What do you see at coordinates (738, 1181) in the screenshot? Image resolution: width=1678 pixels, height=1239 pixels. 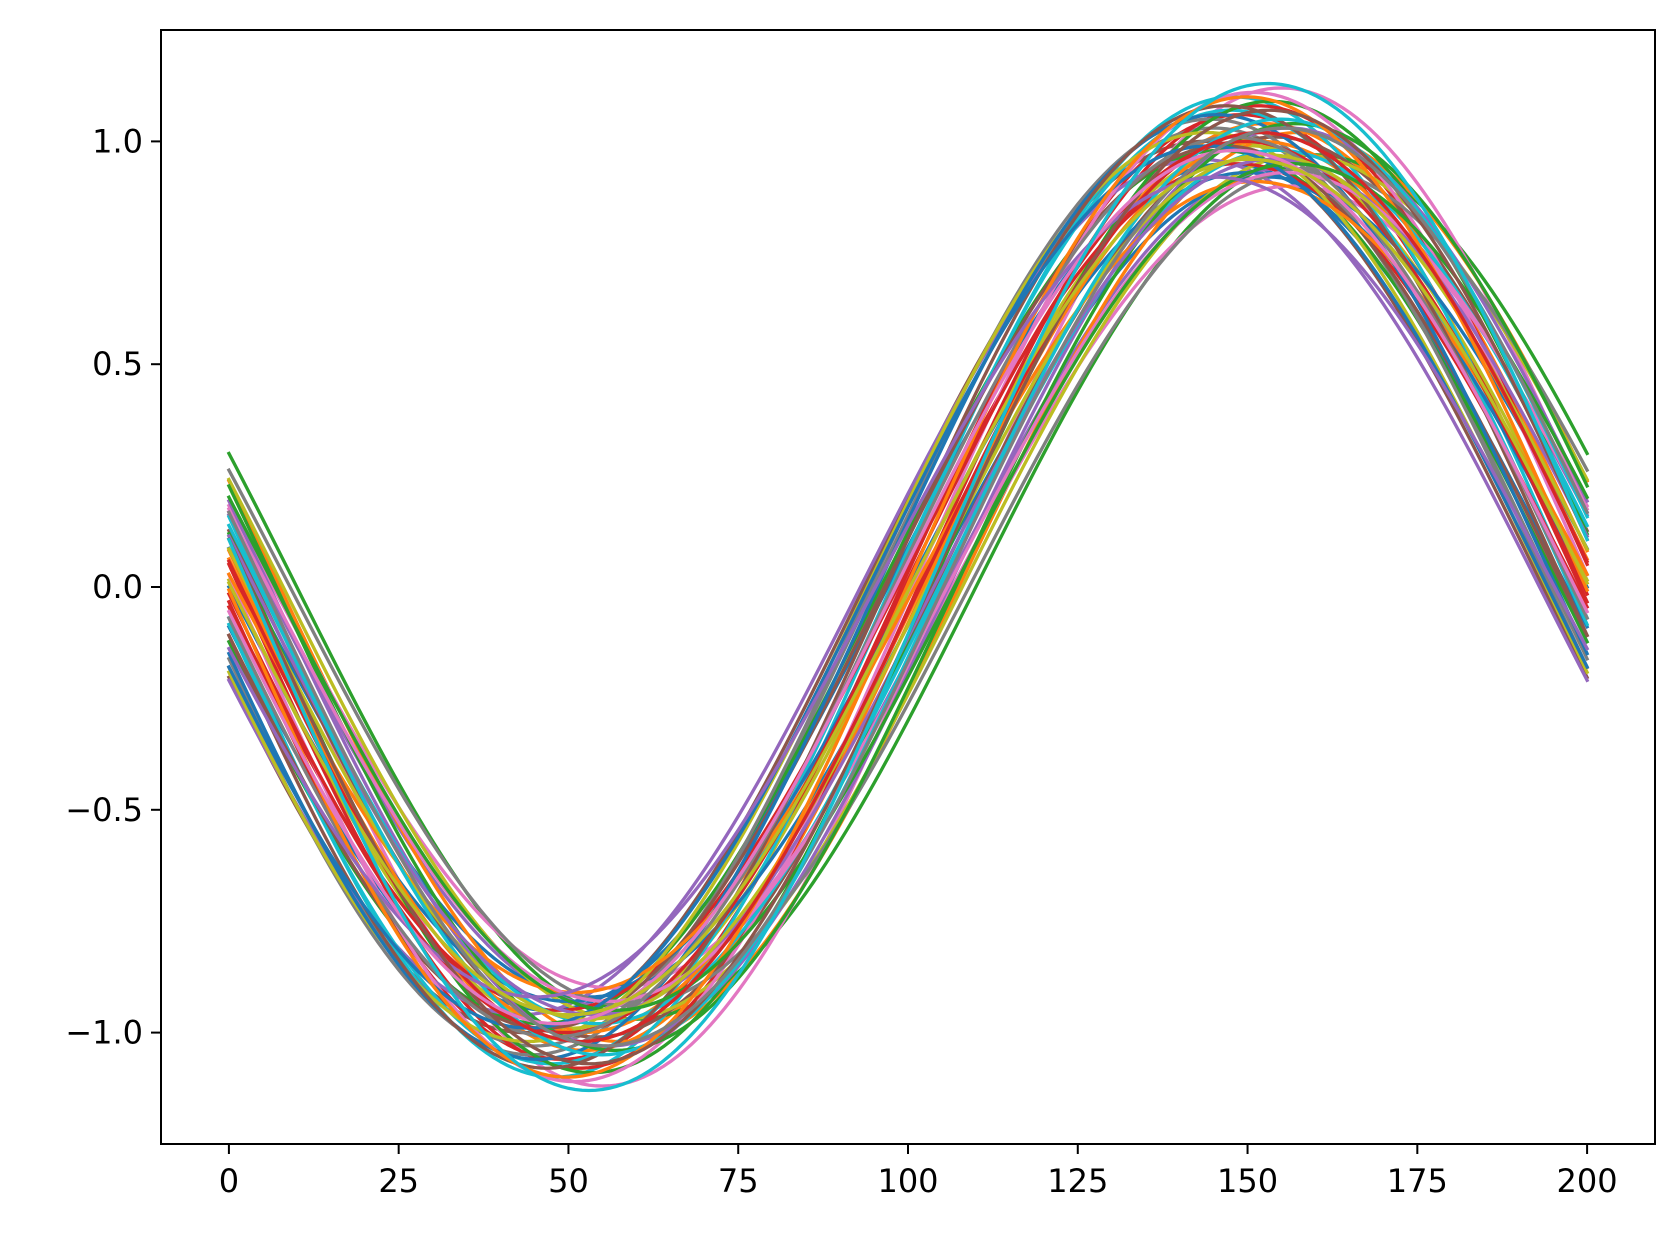 I see `x-tick-label: 75` at bounding box center [738, 1181].